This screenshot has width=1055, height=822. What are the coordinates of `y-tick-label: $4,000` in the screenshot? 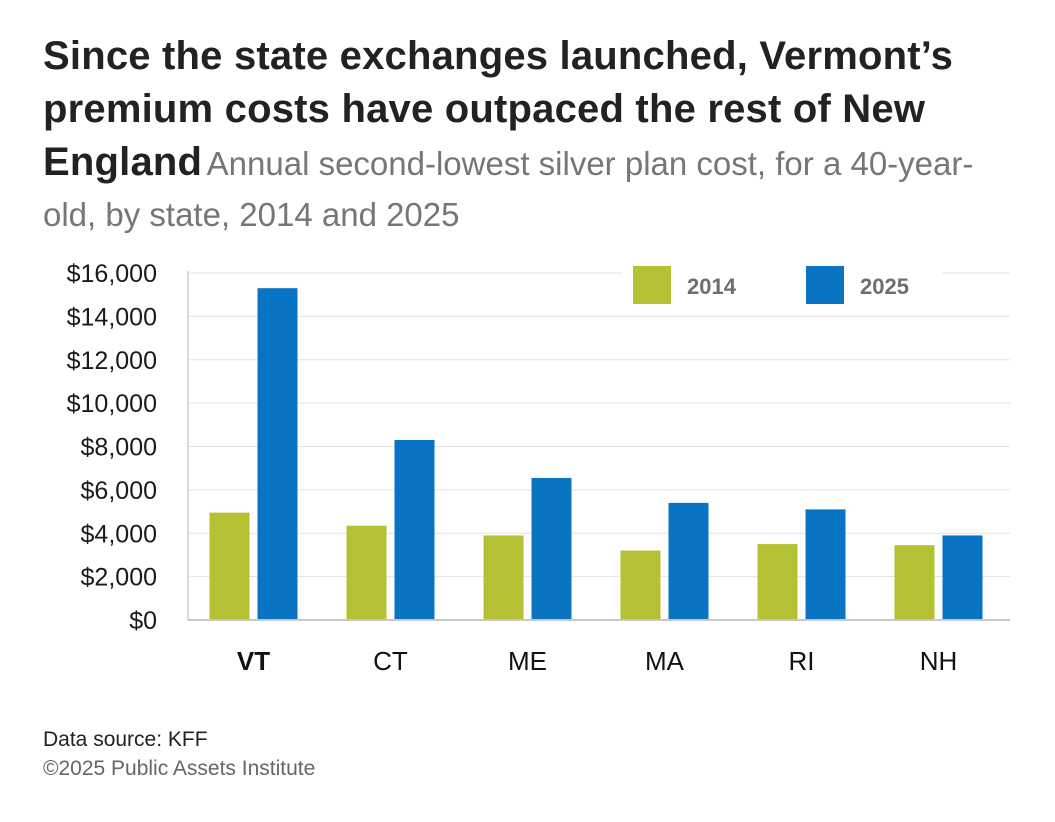 It's located at (119, 534).